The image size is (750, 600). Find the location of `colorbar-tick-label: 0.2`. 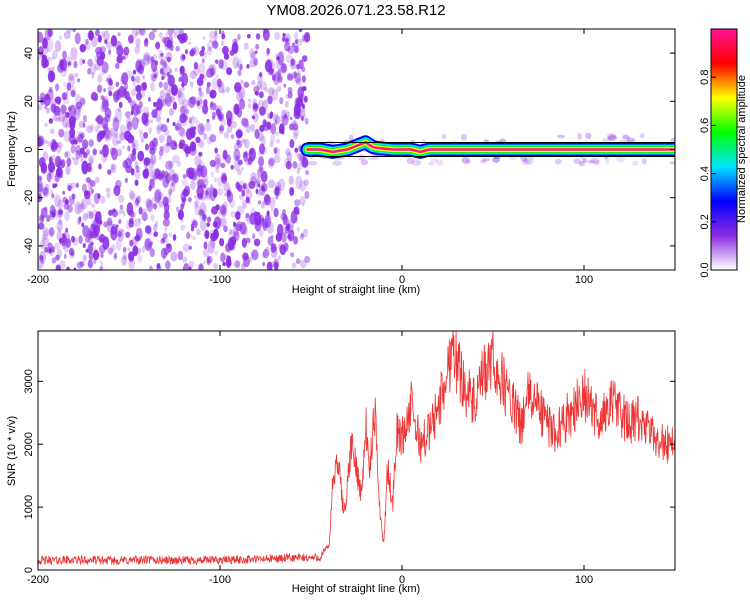

colorbar-tick-label: 0.2 is located at coordinates (705, 221).